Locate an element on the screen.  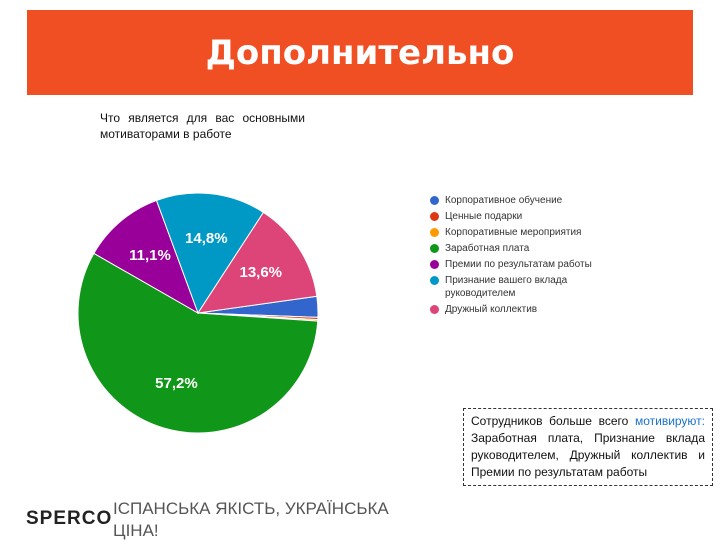
note-highlight: мотивируют: is located at coordinates (669, 421).